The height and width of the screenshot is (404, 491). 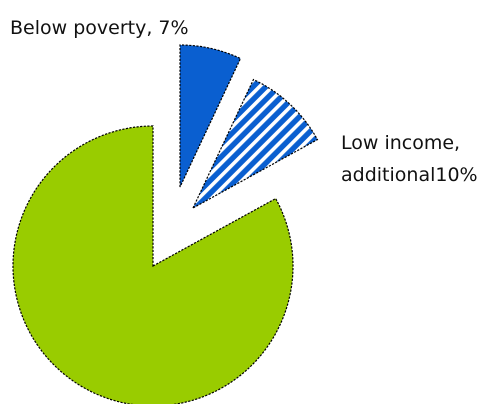 I want to click on pie-slice-below-poverty, so click(x=210, y=116).